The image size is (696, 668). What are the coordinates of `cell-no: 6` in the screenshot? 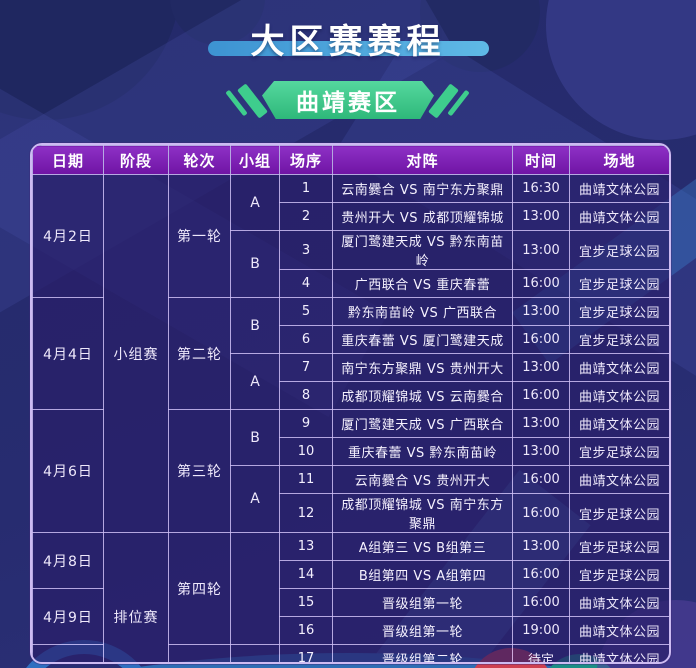 It's located at (306, 339).